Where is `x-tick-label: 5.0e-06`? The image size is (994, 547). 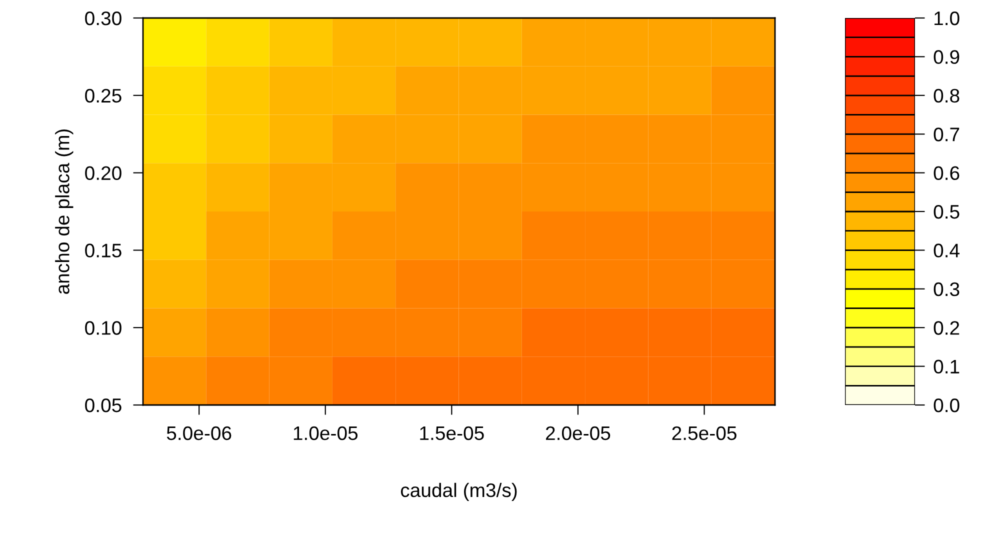
x-tick-label: 5.0e-06 is located at coordinates (199, 433).